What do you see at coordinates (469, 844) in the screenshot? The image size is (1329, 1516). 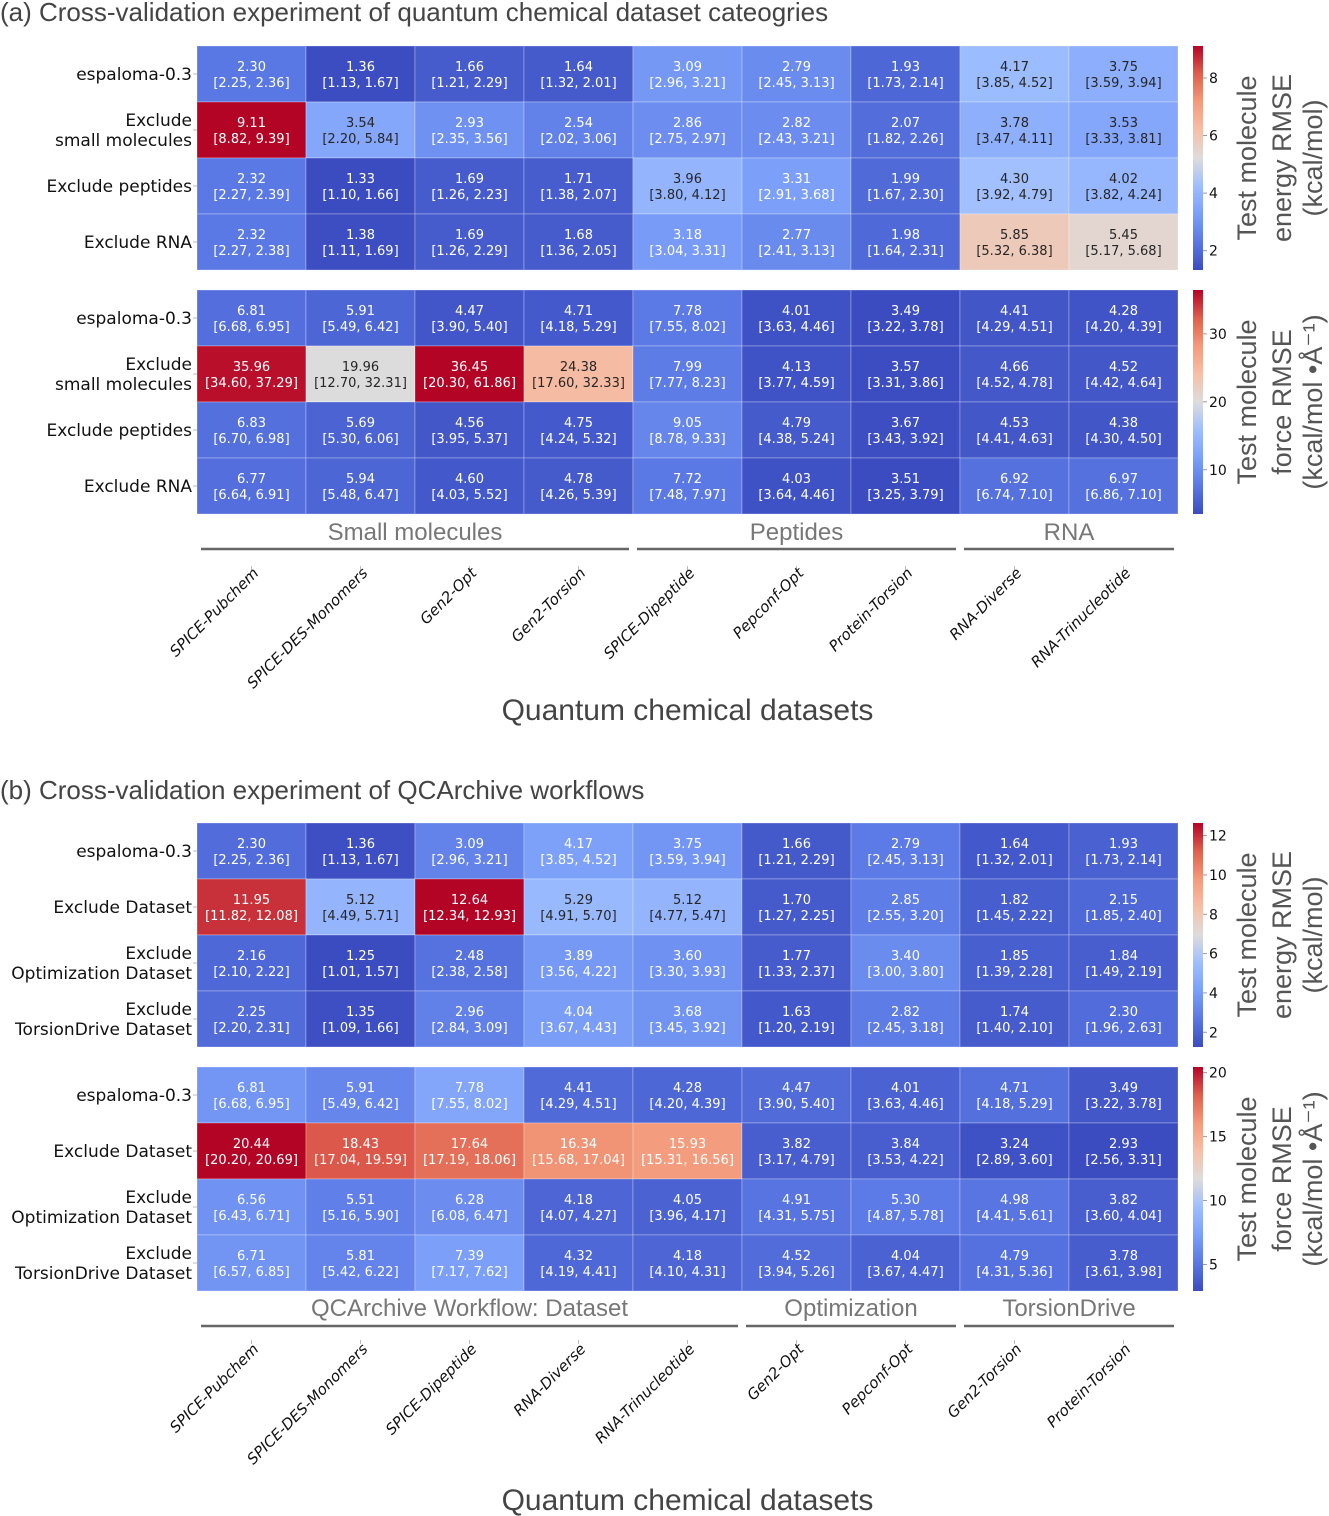 I see `cell-value-label: 3.09` at bounding box center [469, 844].